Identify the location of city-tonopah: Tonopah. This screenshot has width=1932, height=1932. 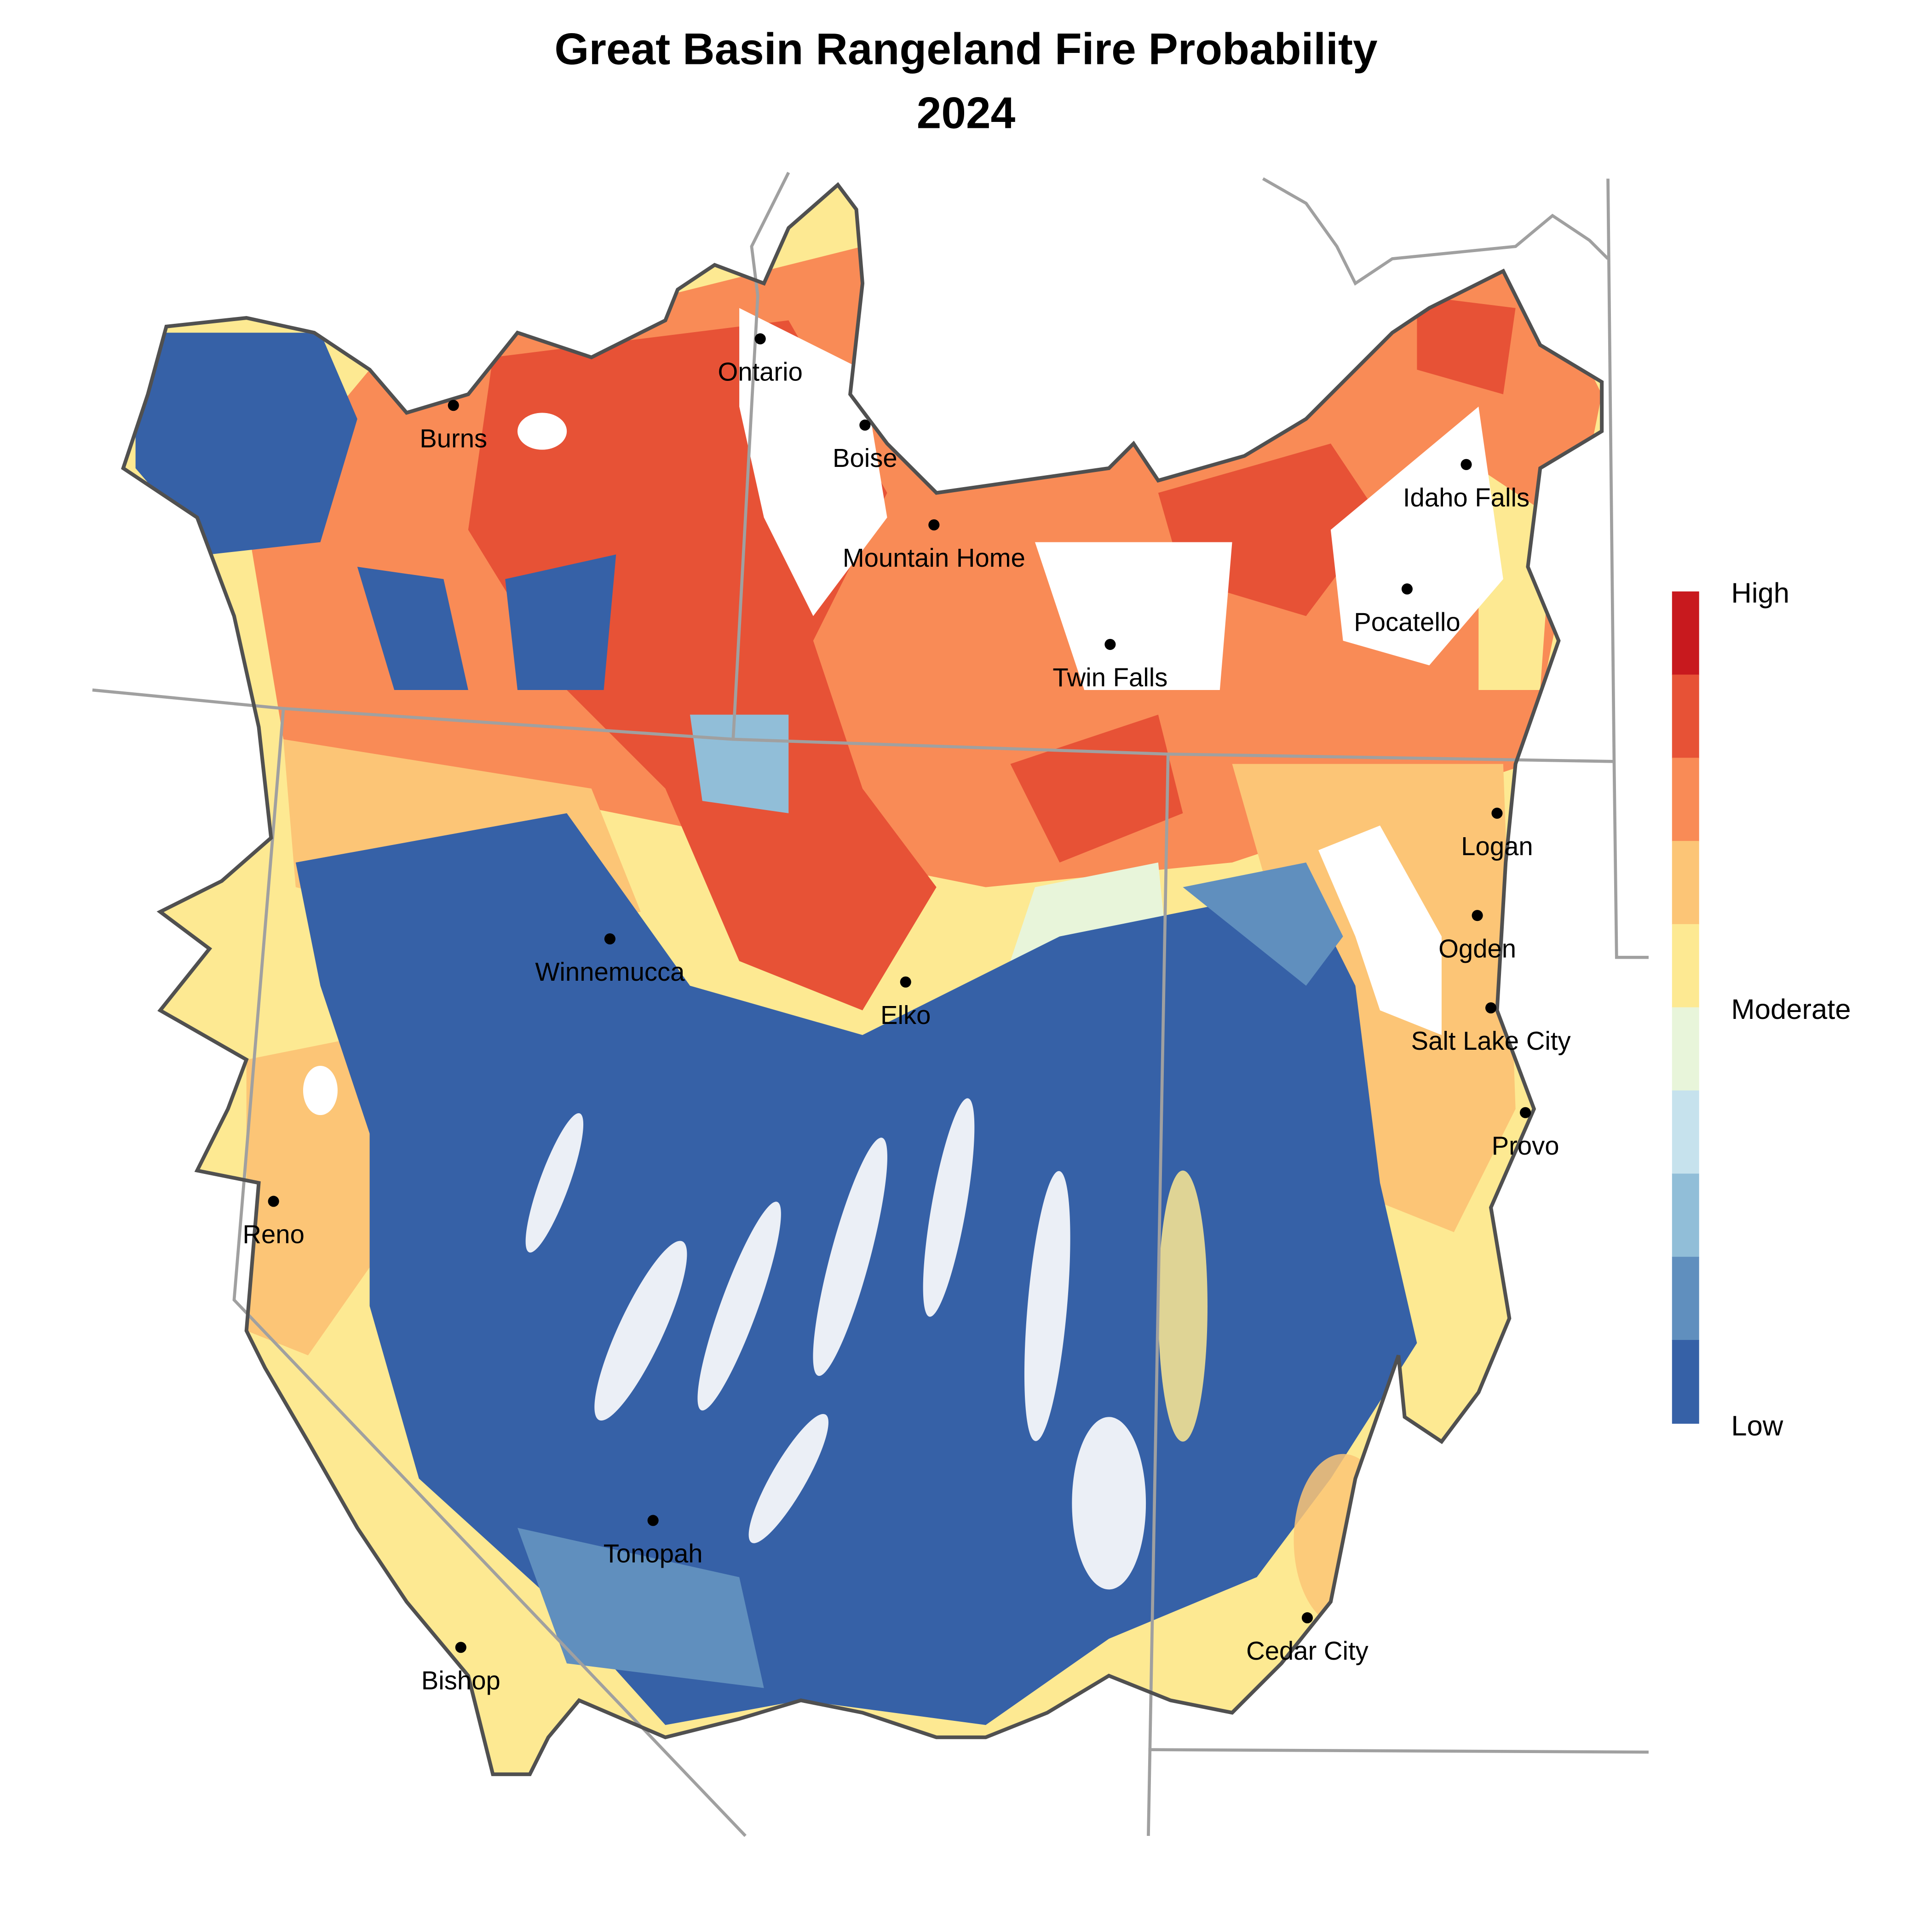
(653, 1541).